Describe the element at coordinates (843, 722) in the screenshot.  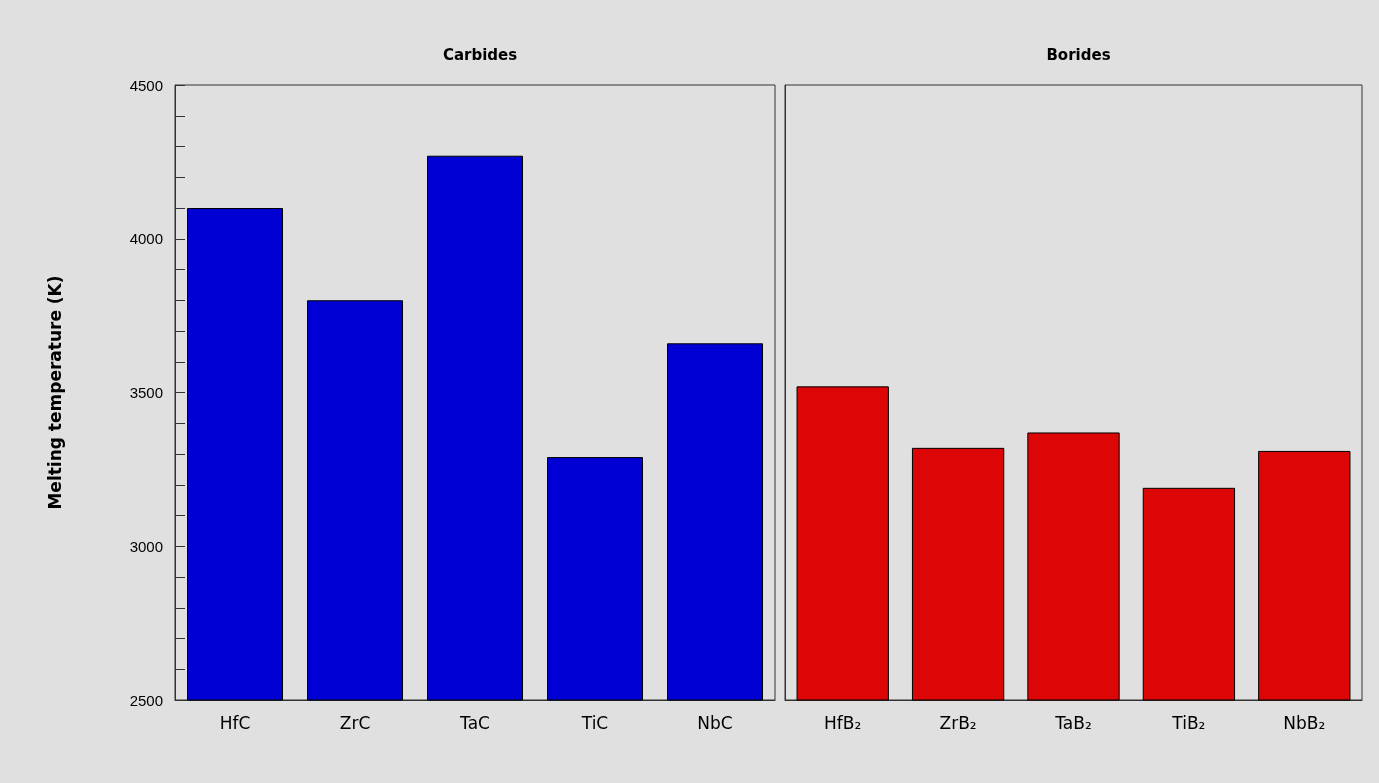
I see `x-tick-label: HfB₂` at that location.